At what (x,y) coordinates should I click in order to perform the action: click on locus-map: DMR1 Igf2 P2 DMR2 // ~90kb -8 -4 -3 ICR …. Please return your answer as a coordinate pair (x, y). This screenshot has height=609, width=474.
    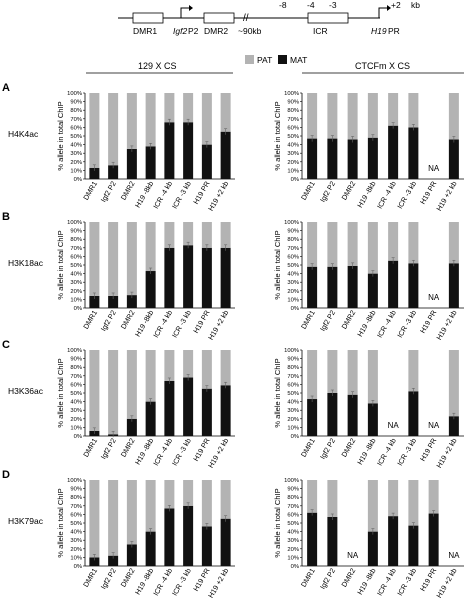
    Looking at the image, I should click on (269, 18).